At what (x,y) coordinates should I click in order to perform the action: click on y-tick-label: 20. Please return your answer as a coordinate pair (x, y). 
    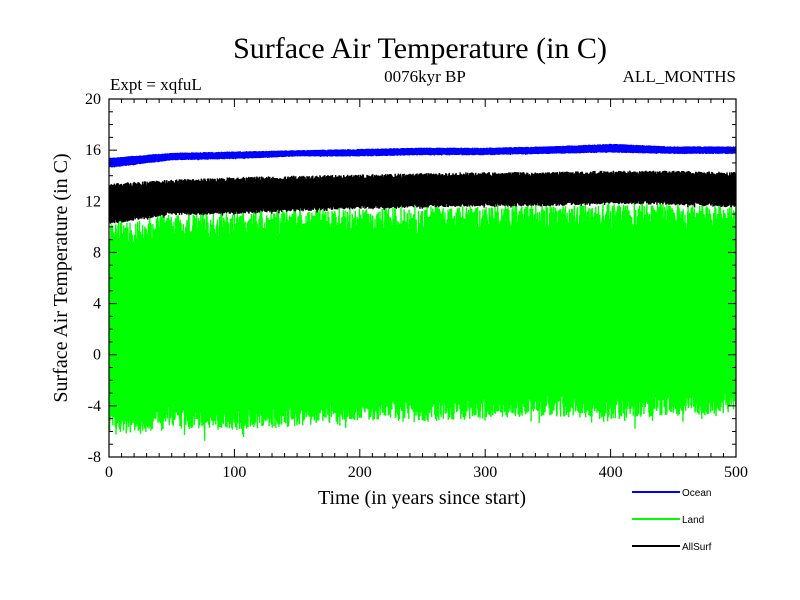
    Looking at the image, I should click on (93, 99).